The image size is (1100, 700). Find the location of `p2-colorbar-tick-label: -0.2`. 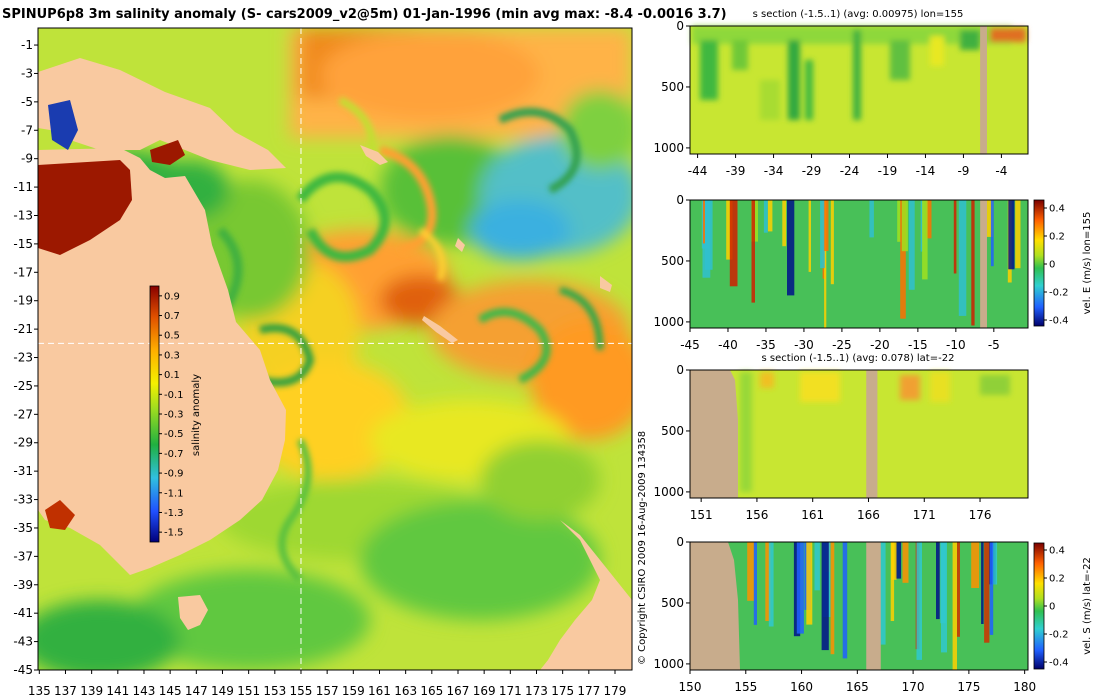

p2-colorbar-tick-label: -0.2 is located at coordinates (1059, 293).